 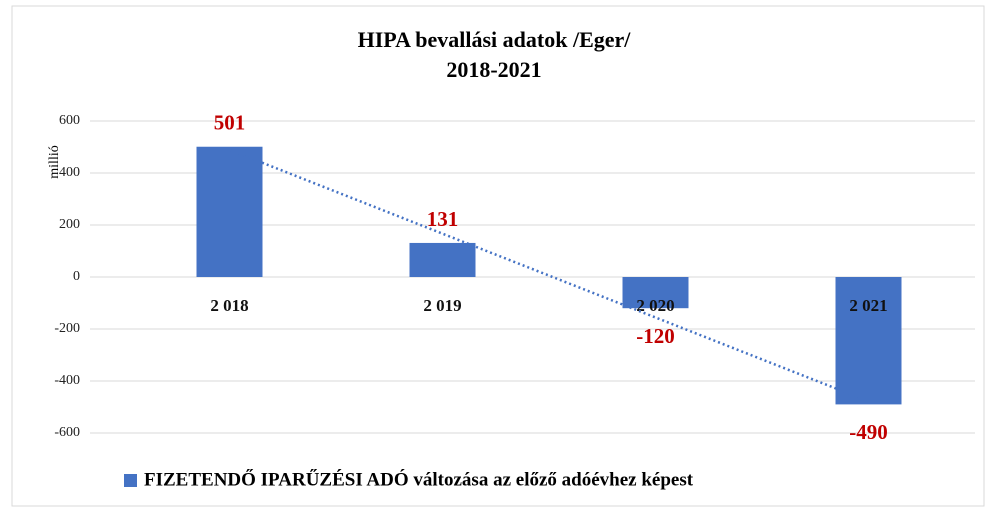 What do you see at coordinates (655, 336) in the screenshot?
I see `data-label: -120` at bounding box center [655, 336].